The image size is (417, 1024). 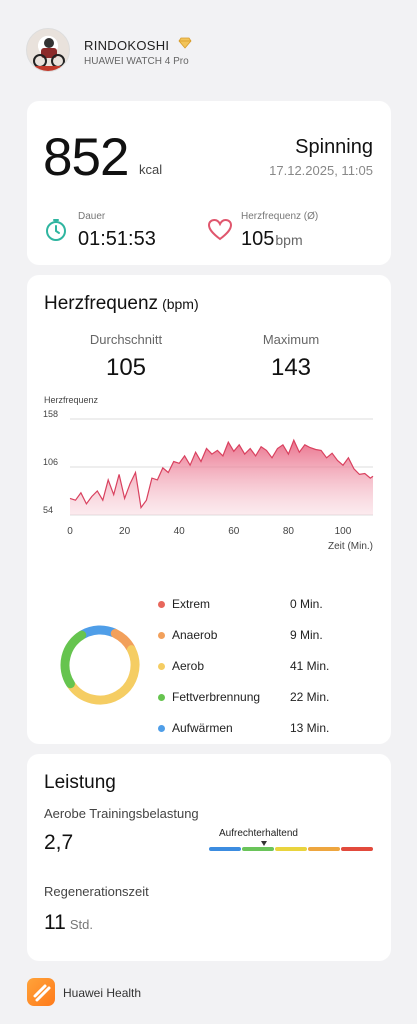 I want to click on x-tick-label: 80, so click(x=289, y=531).